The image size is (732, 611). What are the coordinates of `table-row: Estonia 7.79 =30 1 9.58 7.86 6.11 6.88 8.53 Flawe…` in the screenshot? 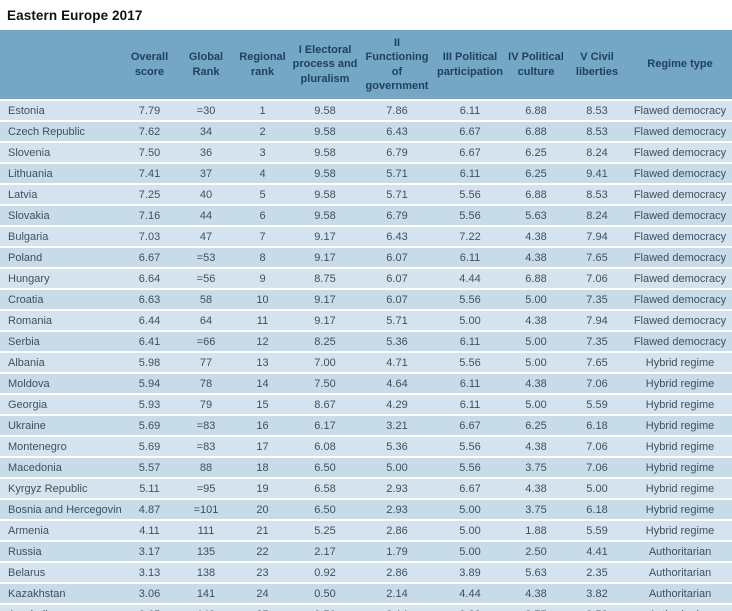 It's located at (366, 111).